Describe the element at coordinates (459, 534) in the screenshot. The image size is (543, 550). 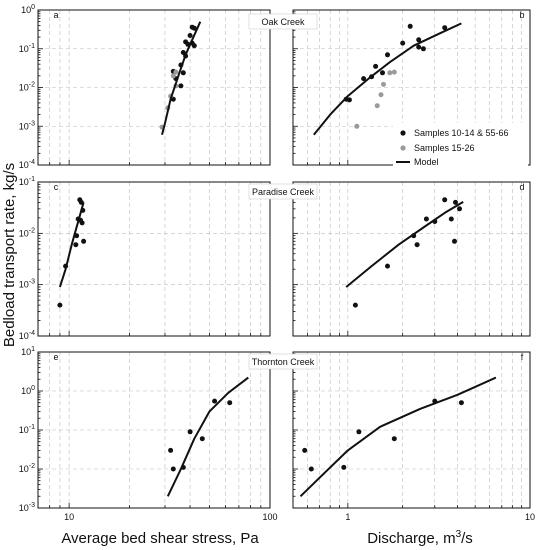
I see `x-axis-label-right-sup: 3` at that location.